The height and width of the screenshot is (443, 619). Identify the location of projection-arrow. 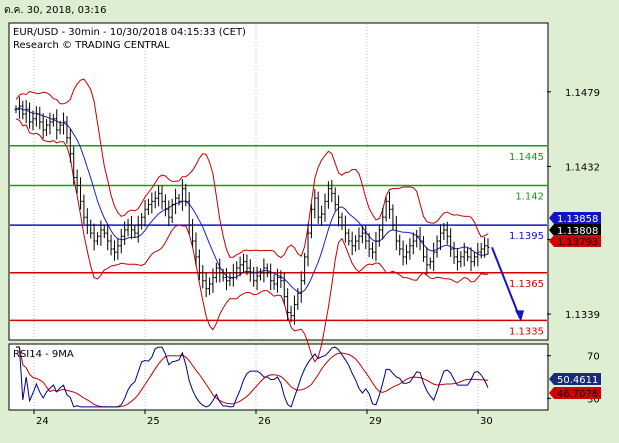
(507, 284).